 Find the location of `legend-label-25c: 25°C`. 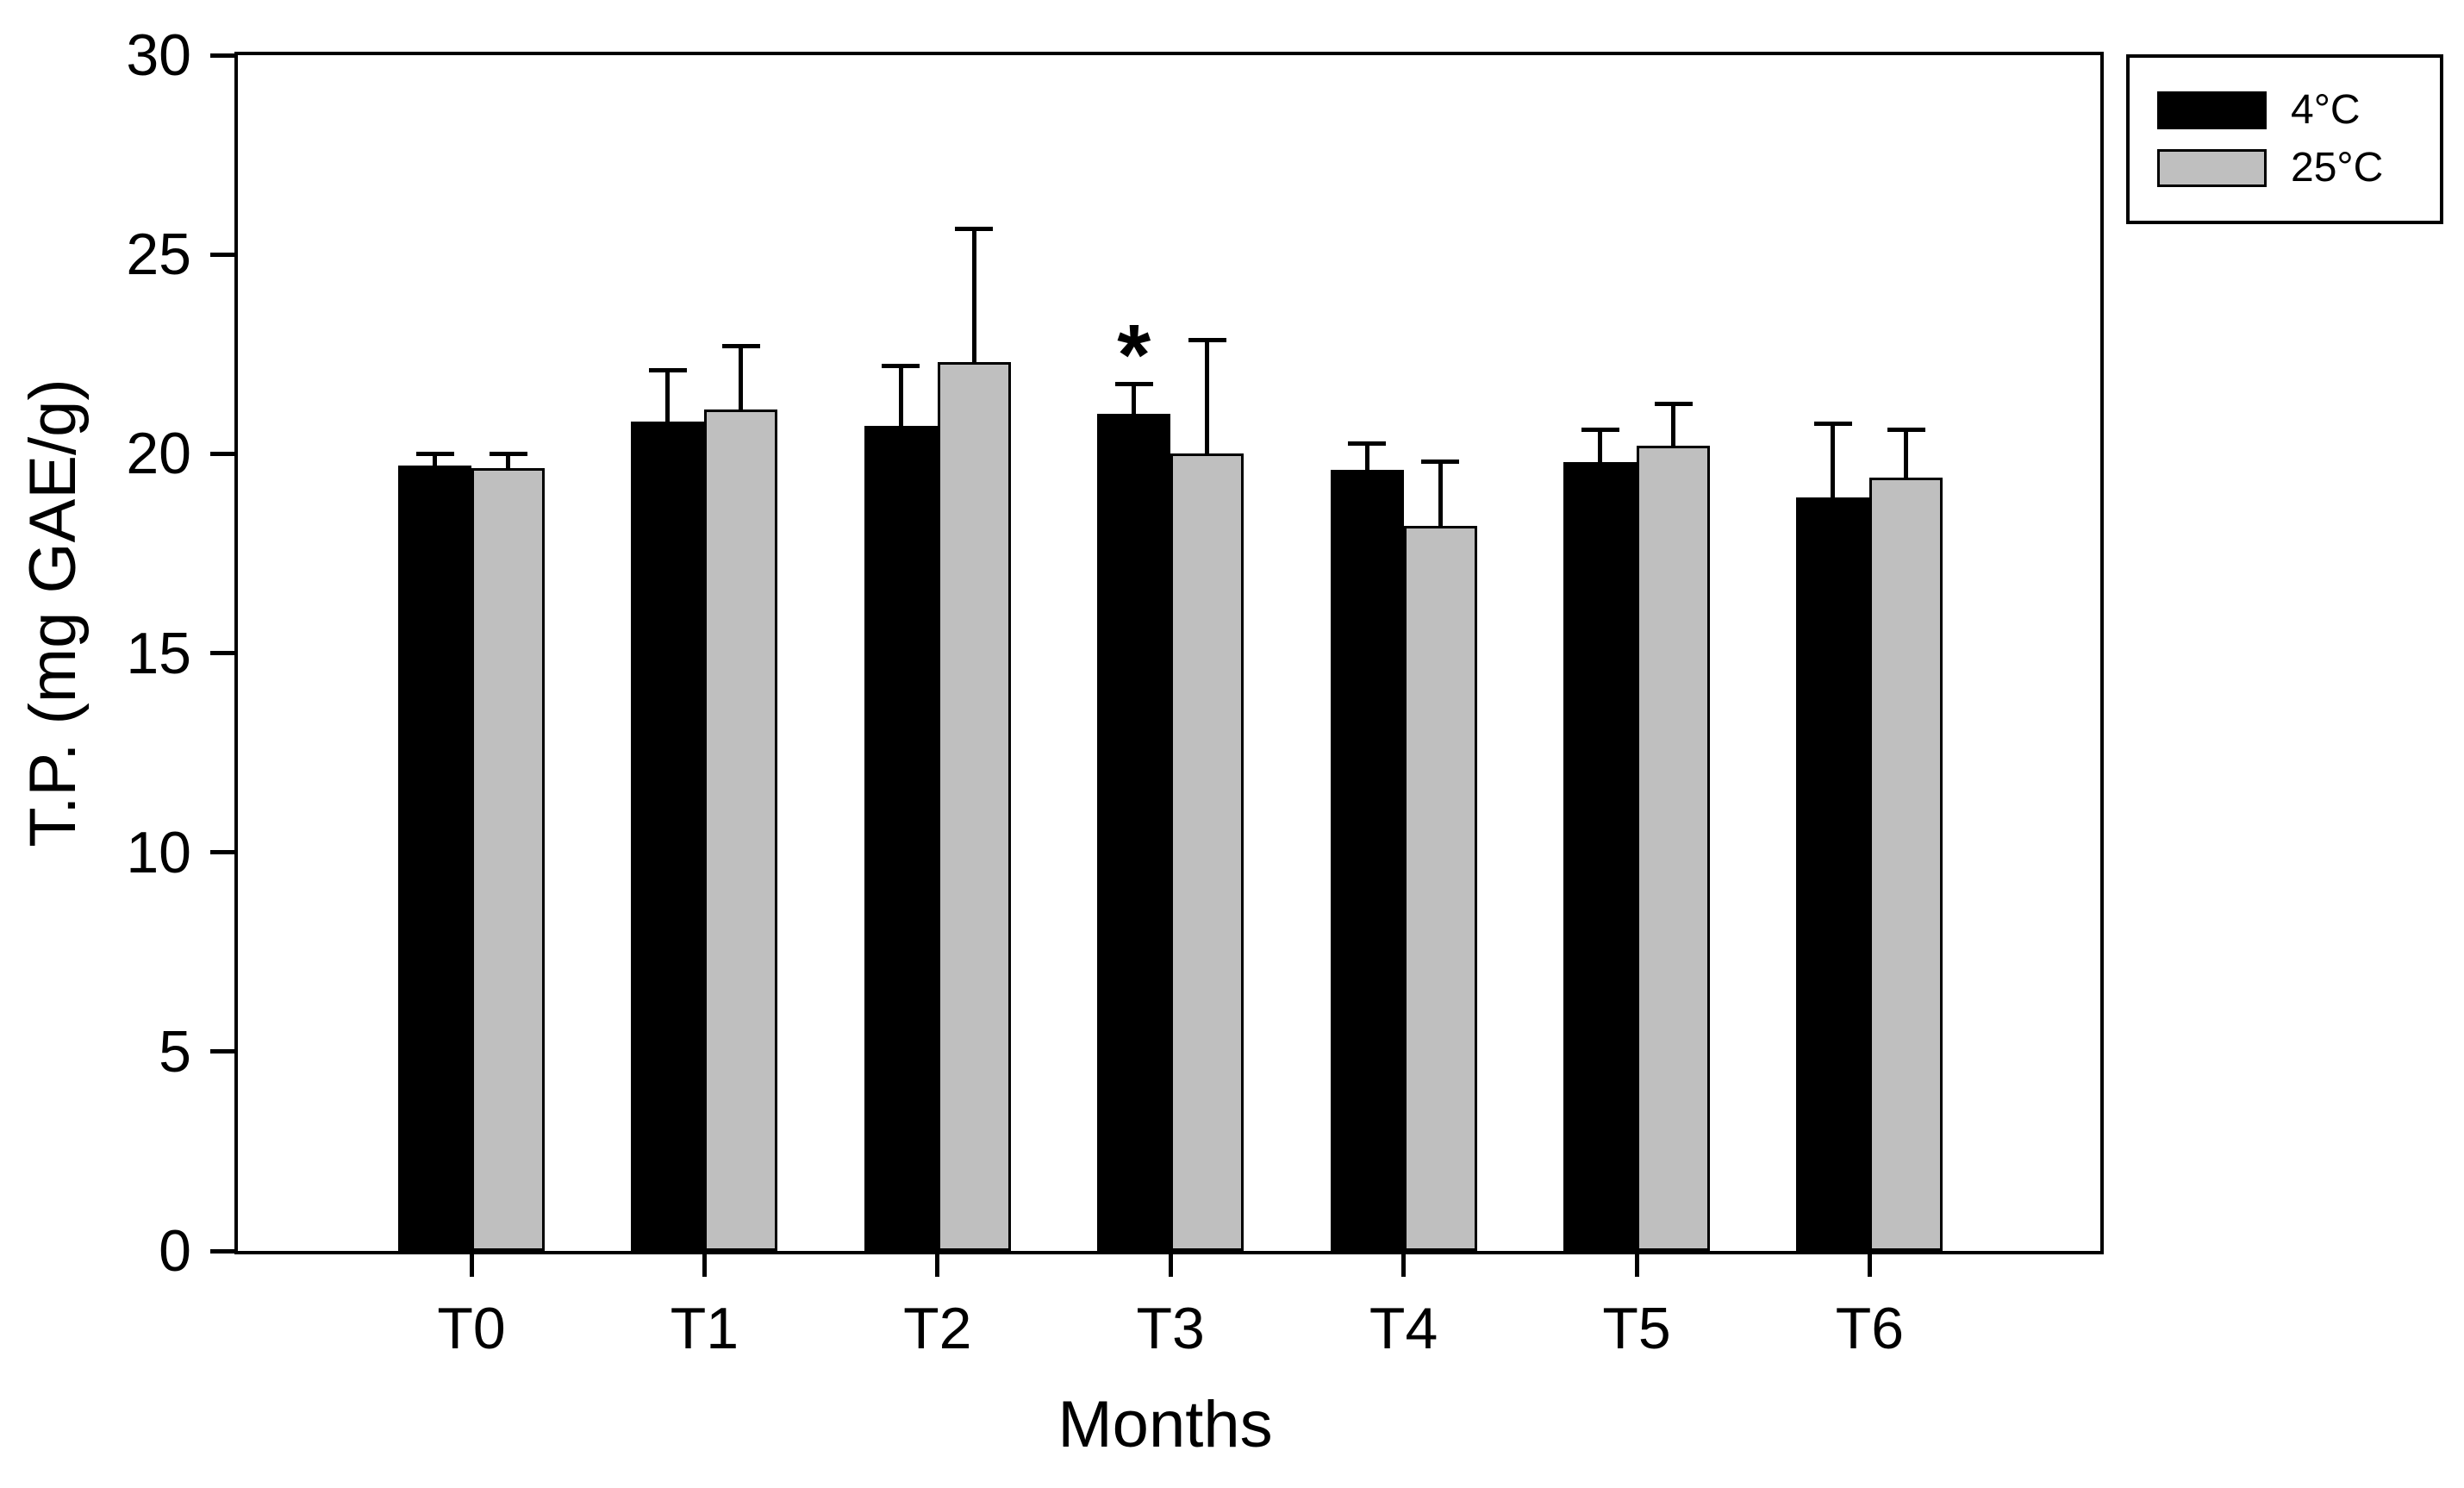

legend-label-25c: 25°C is located at coordinates (2337, 168).